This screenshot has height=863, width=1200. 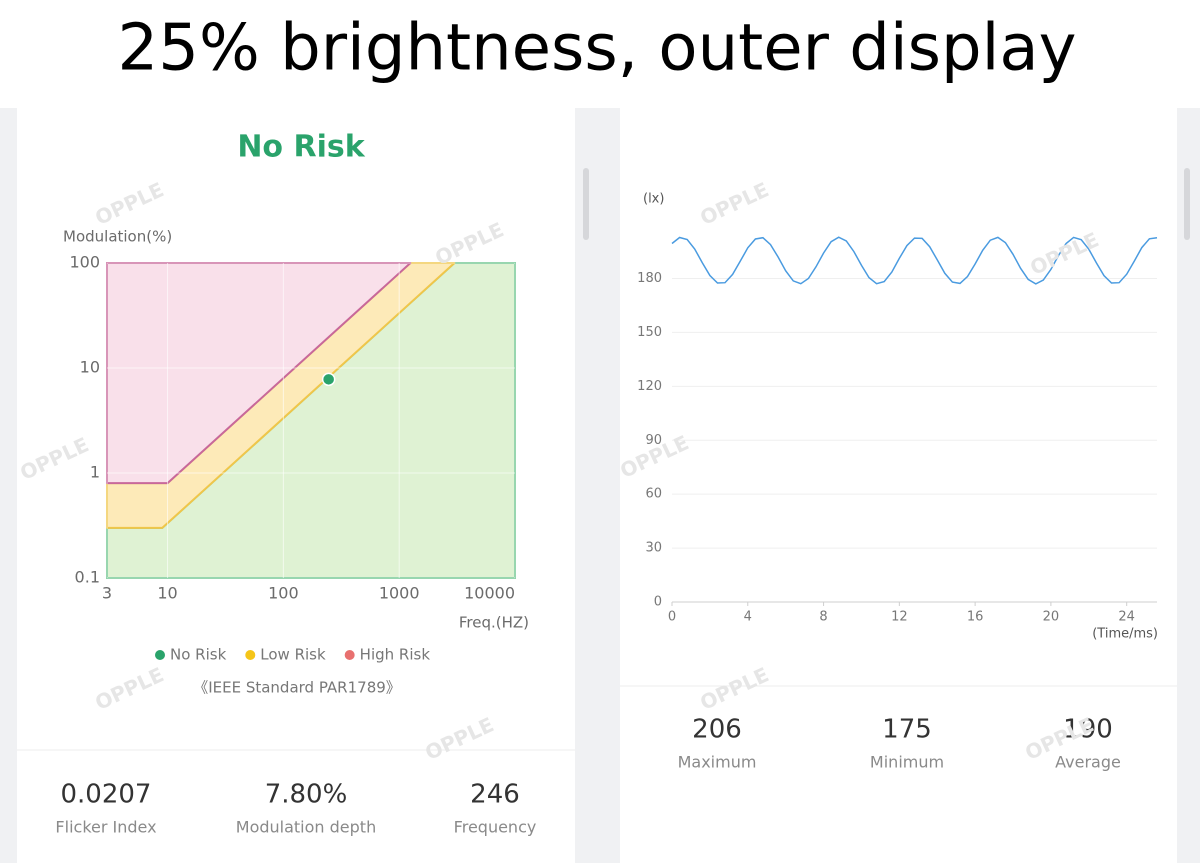 I want to click on y-tick-label: 1, so click(x=95, y=472).